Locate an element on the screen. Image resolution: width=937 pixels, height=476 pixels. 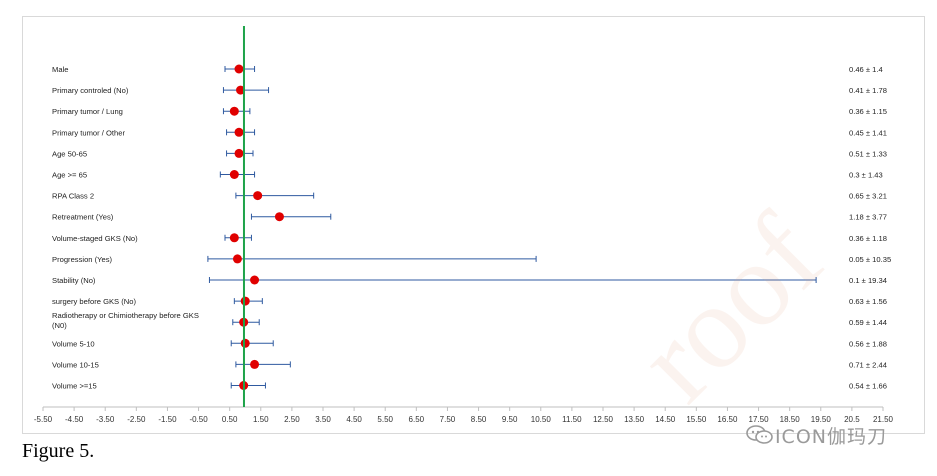
row-label: Male is located at coordinates (60, 69).